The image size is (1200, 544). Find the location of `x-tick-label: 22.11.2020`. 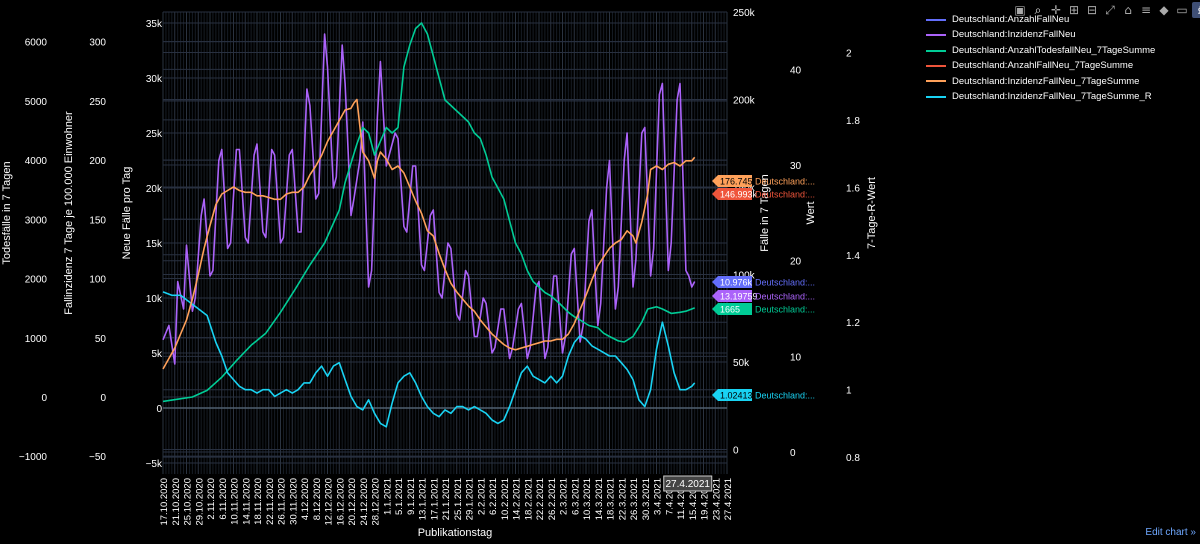

x-tick-label: 22.11.2020 is located at coordinates (270, 501).